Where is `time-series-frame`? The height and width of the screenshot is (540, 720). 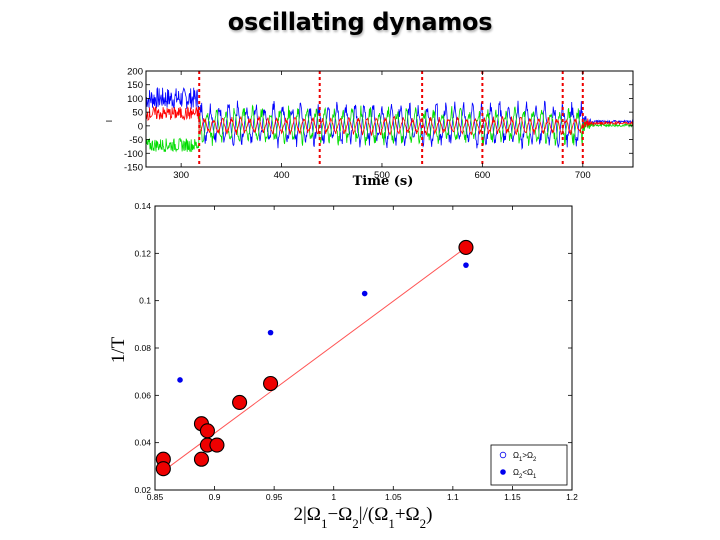 time-series-frame is located at coordinates (389, 119).